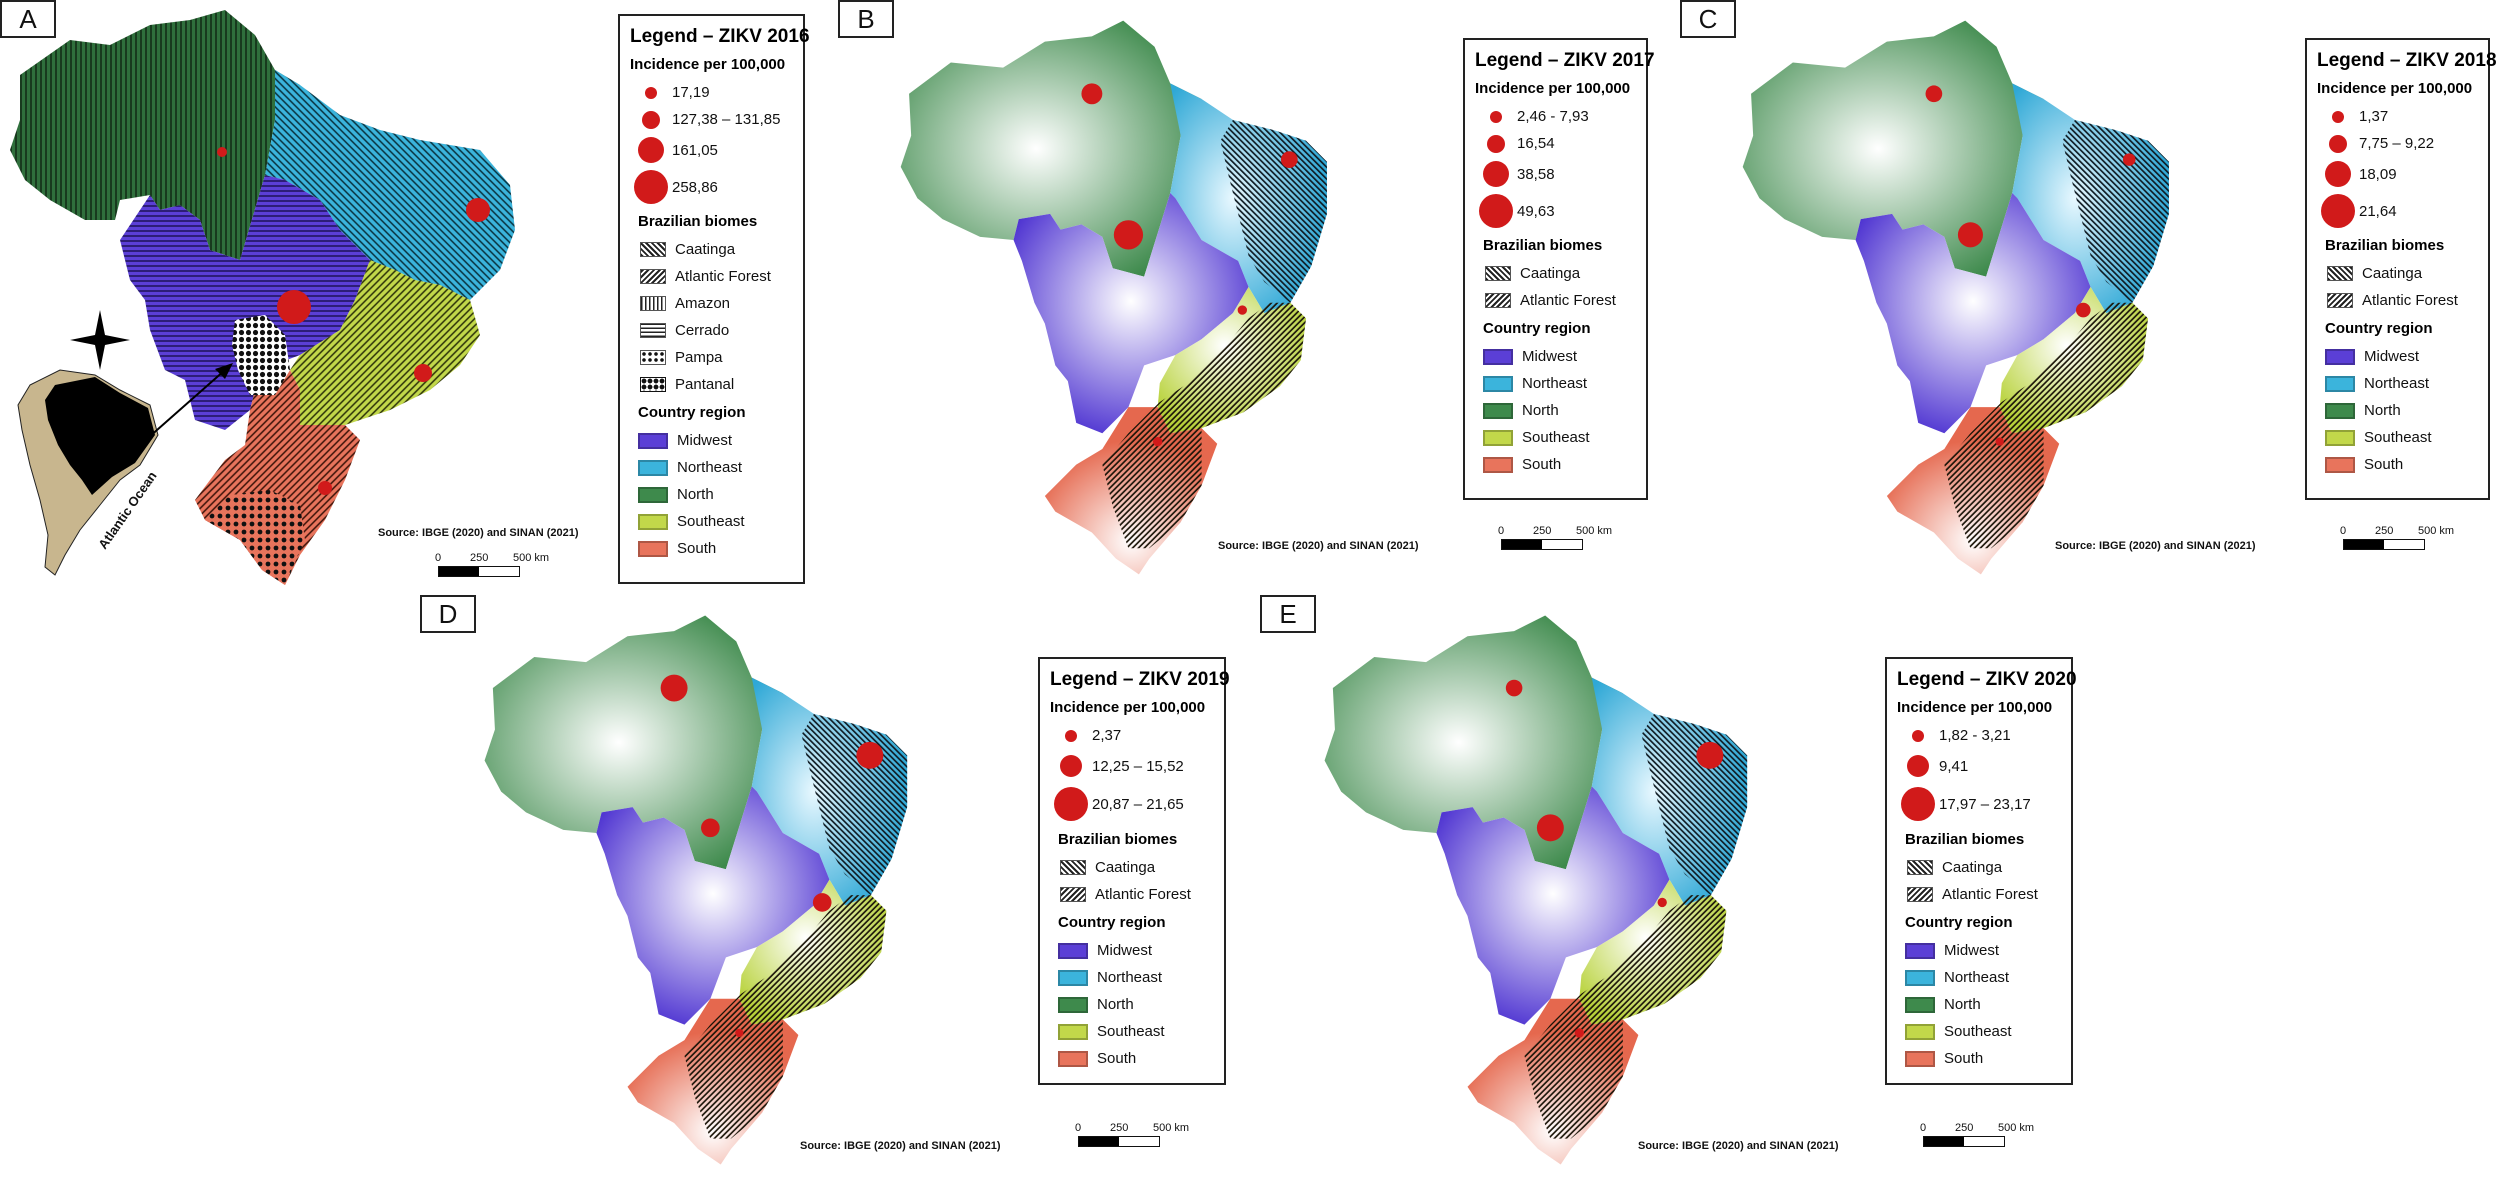  I want to click on legend-title: Legend – ZIKV 2018, so click(2407, 60).